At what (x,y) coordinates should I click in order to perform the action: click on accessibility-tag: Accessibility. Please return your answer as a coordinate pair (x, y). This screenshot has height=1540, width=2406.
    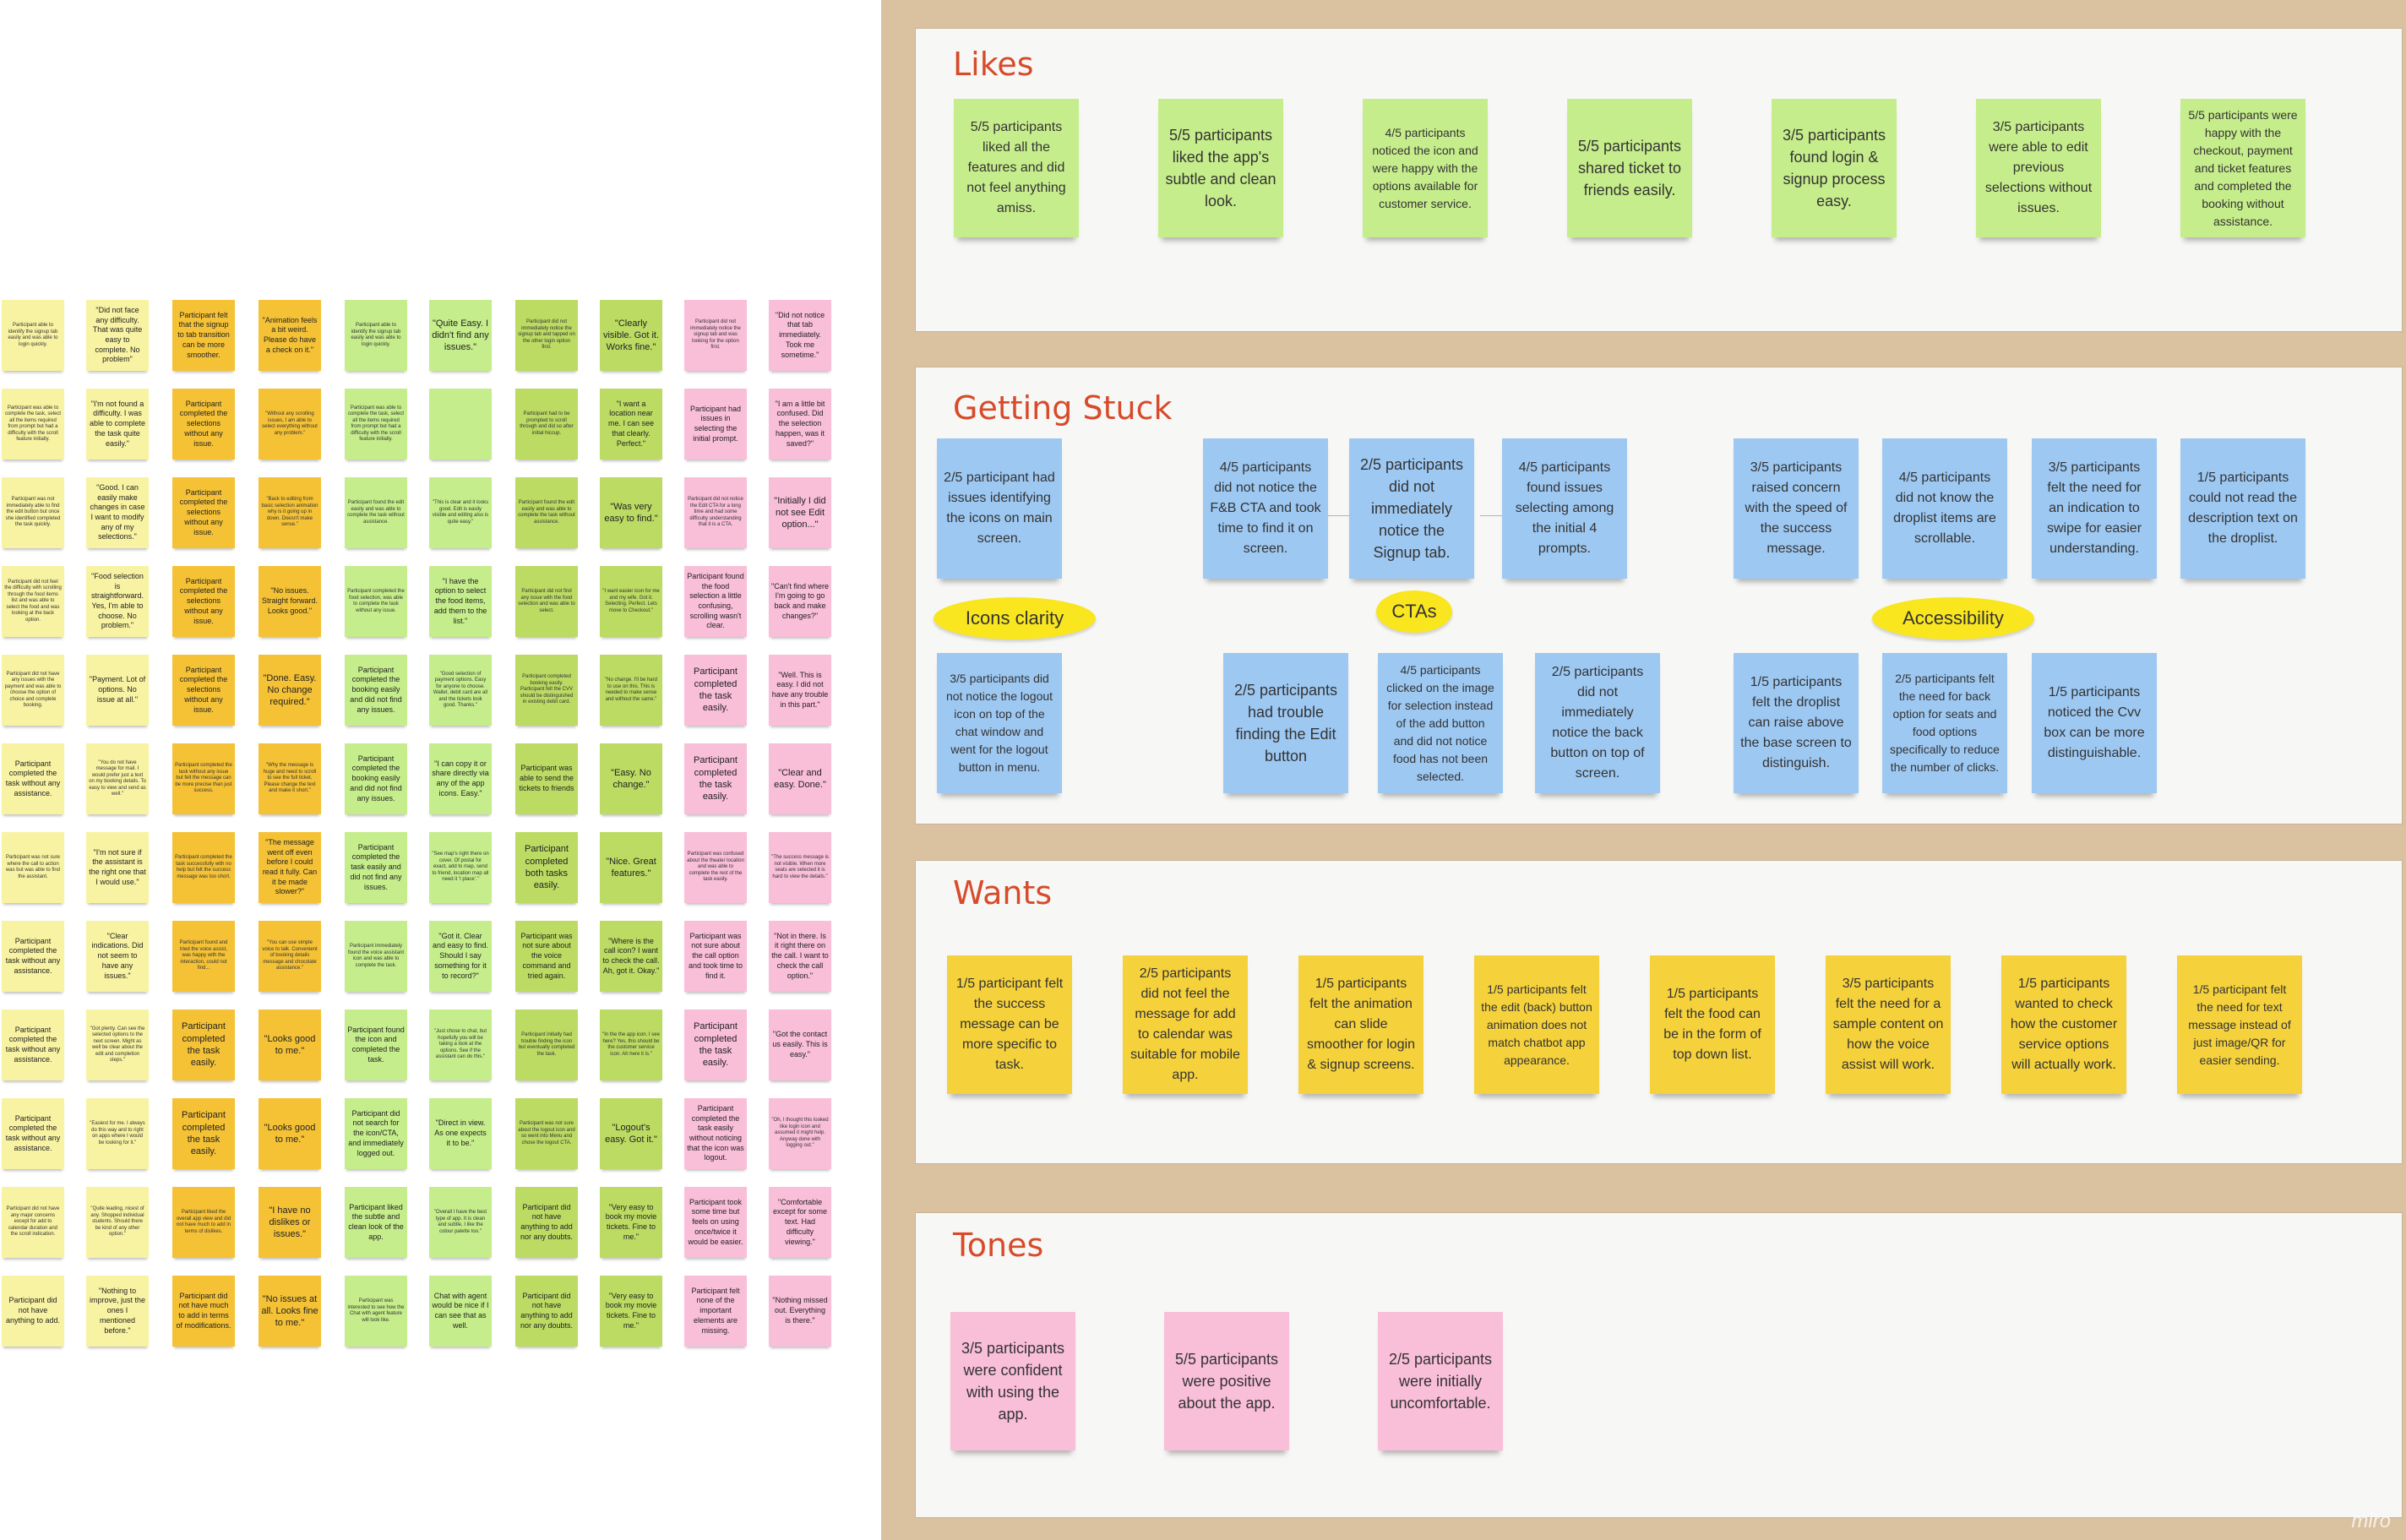
    Looking at the image, I should click on (1953, 618).